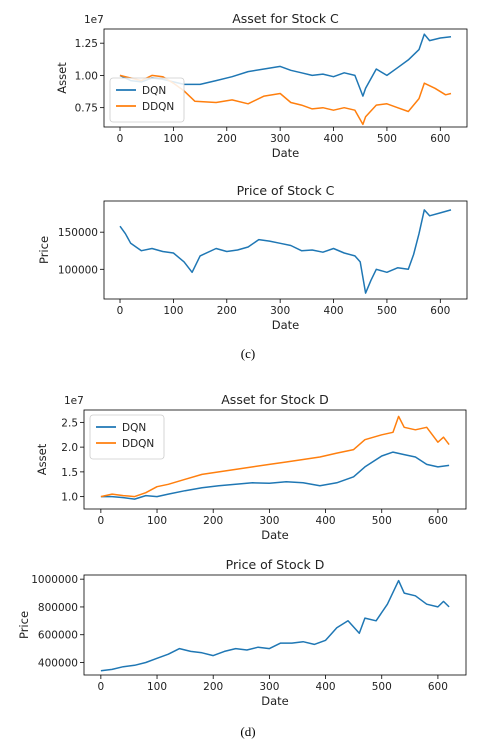 This screenshot has height=744, width=496. Describe the element at coordinates (134, 428) in the screenshot. I see `legend-label-asset_d-DQN: DQN` at that location.